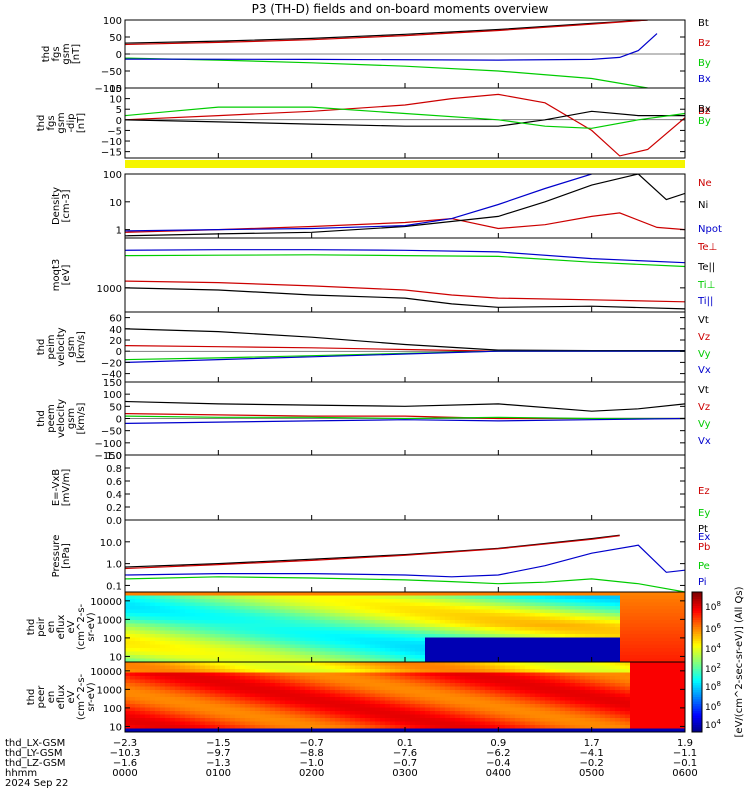  I want to click on y-tick-label: 1000, so click(109, 289).